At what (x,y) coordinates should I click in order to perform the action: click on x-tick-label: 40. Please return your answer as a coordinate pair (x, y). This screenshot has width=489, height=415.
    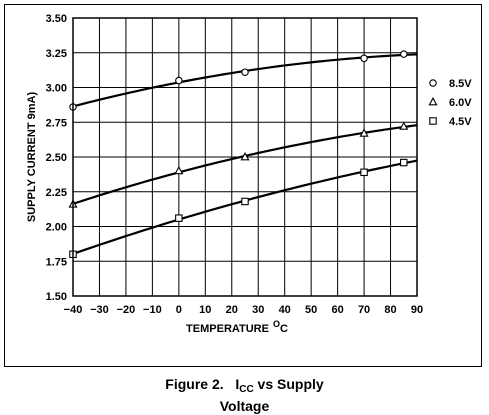
    Looking at the image, I should click on (285, 310).